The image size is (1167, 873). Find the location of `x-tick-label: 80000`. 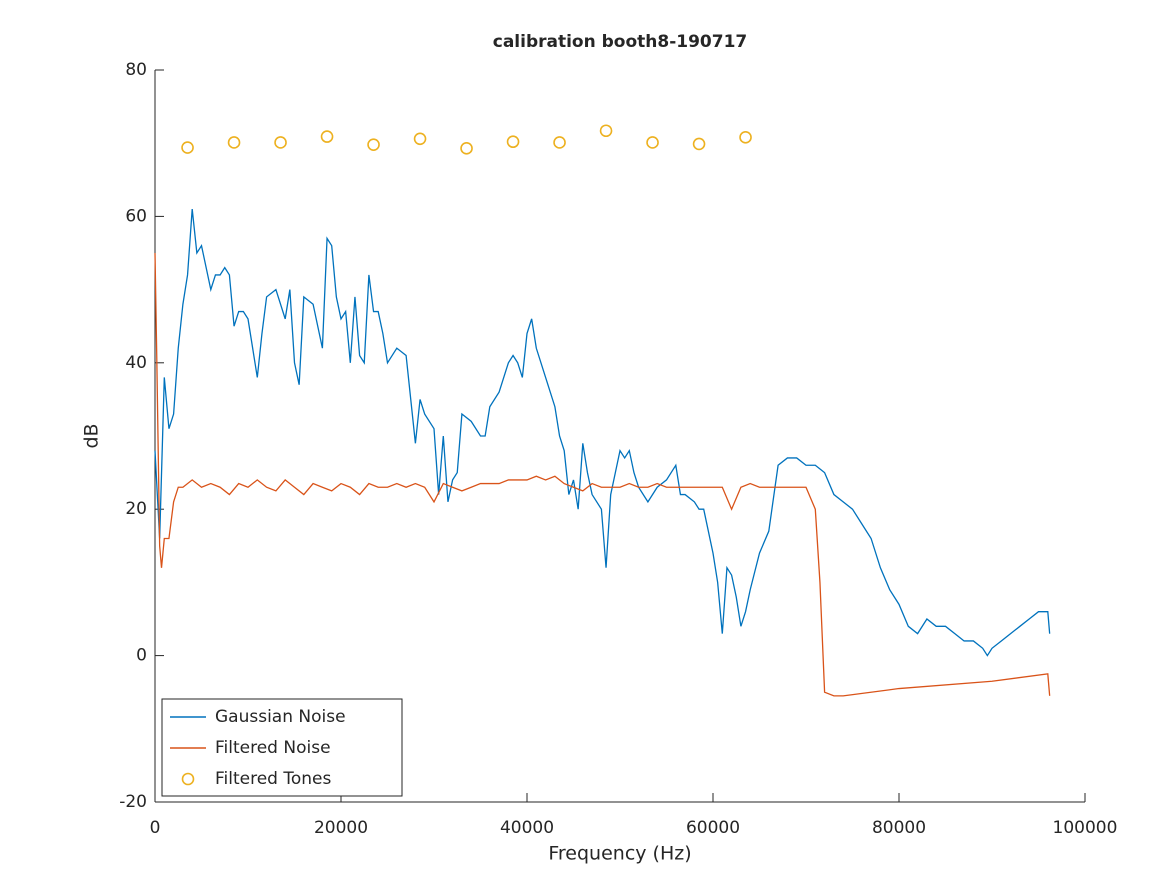

x-tick-label: 80000 is located at coordinates (899, 828).